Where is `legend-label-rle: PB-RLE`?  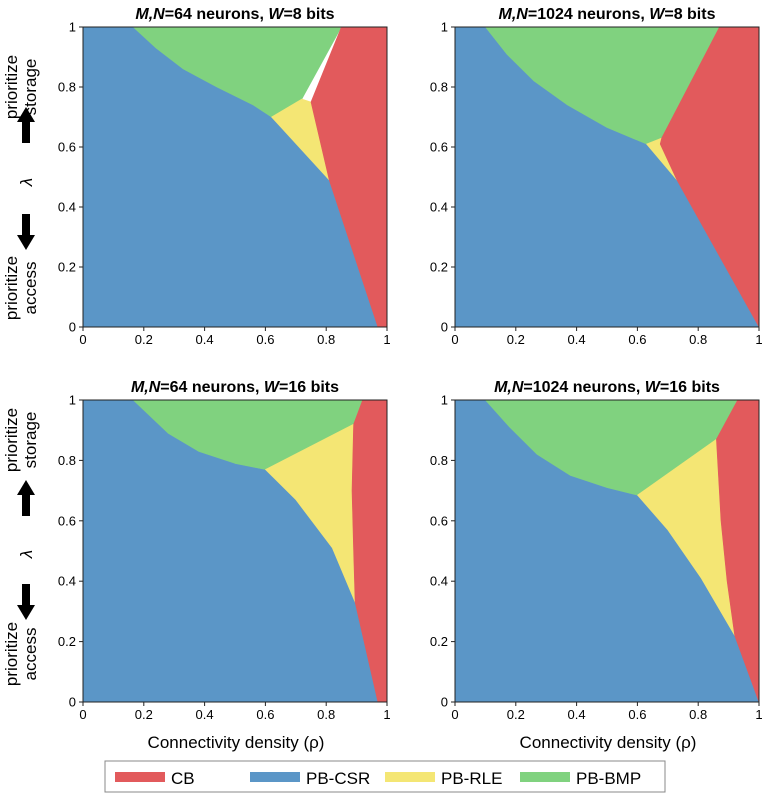
legend-label-rle: PB-RLE is located at coordinates (471, 778).